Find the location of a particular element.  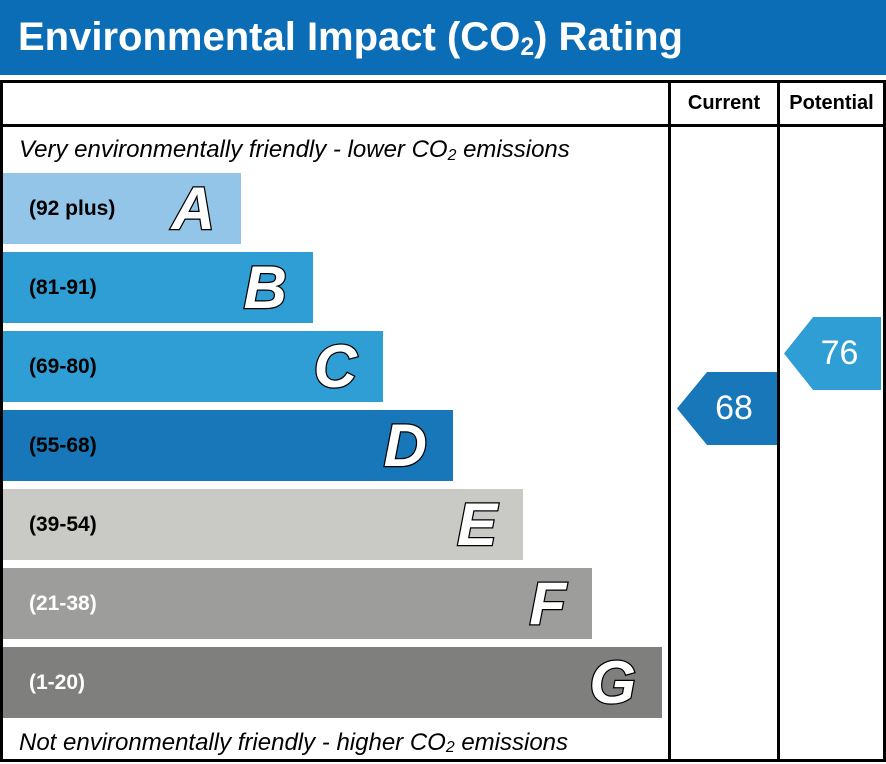

band-range-label: (1-20) is located at coordinates (57, 682).